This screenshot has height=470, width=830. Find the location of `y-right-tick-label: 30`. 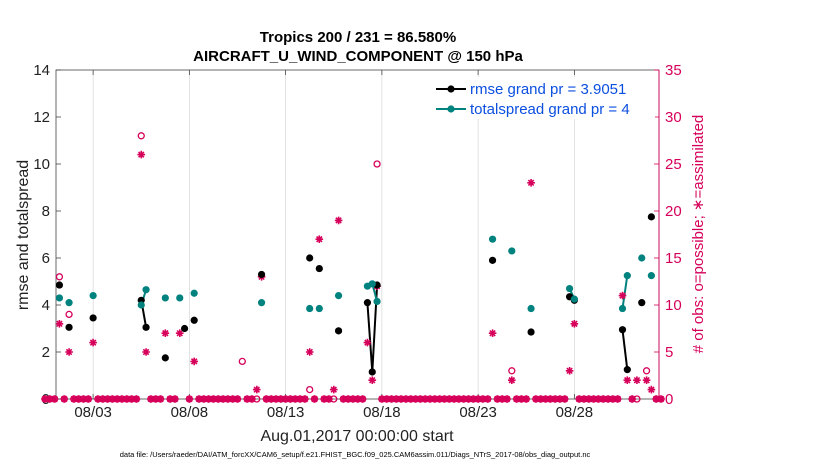

y-right-tick-label: 30 is located at coordinates (673, 117).